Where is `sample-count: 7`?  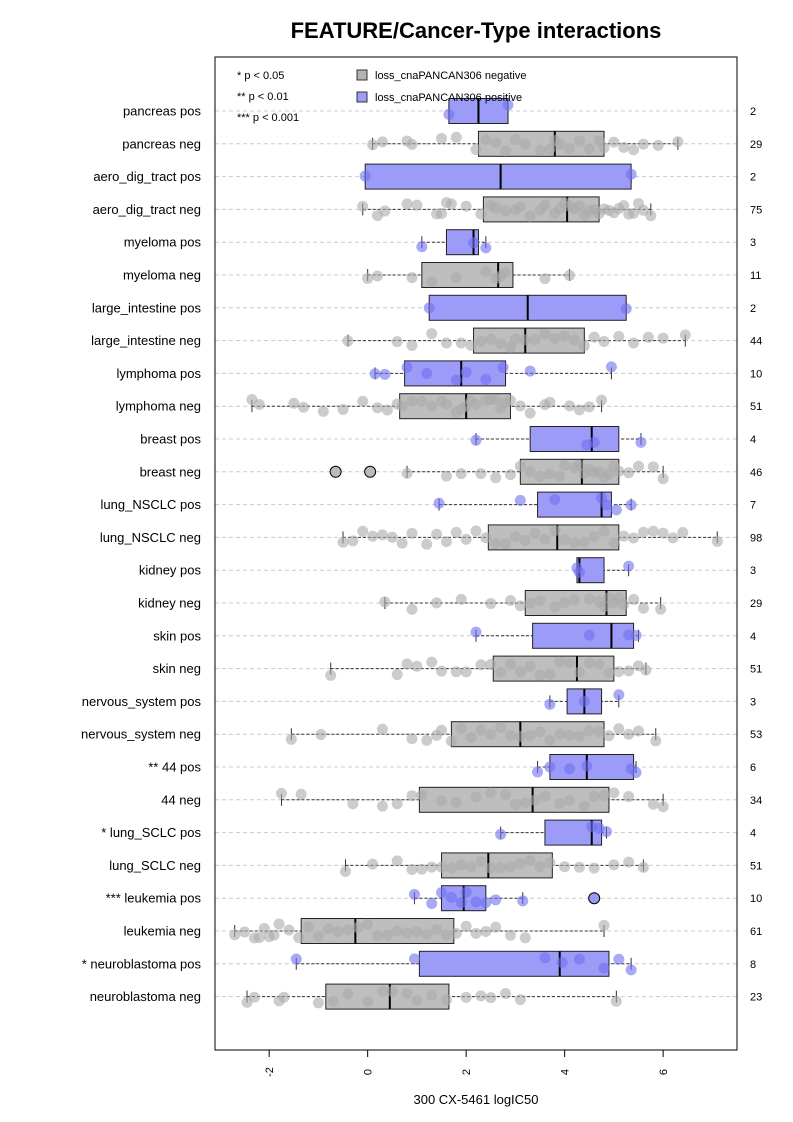
sample-count: 7 is located at coordinates (753, 506).